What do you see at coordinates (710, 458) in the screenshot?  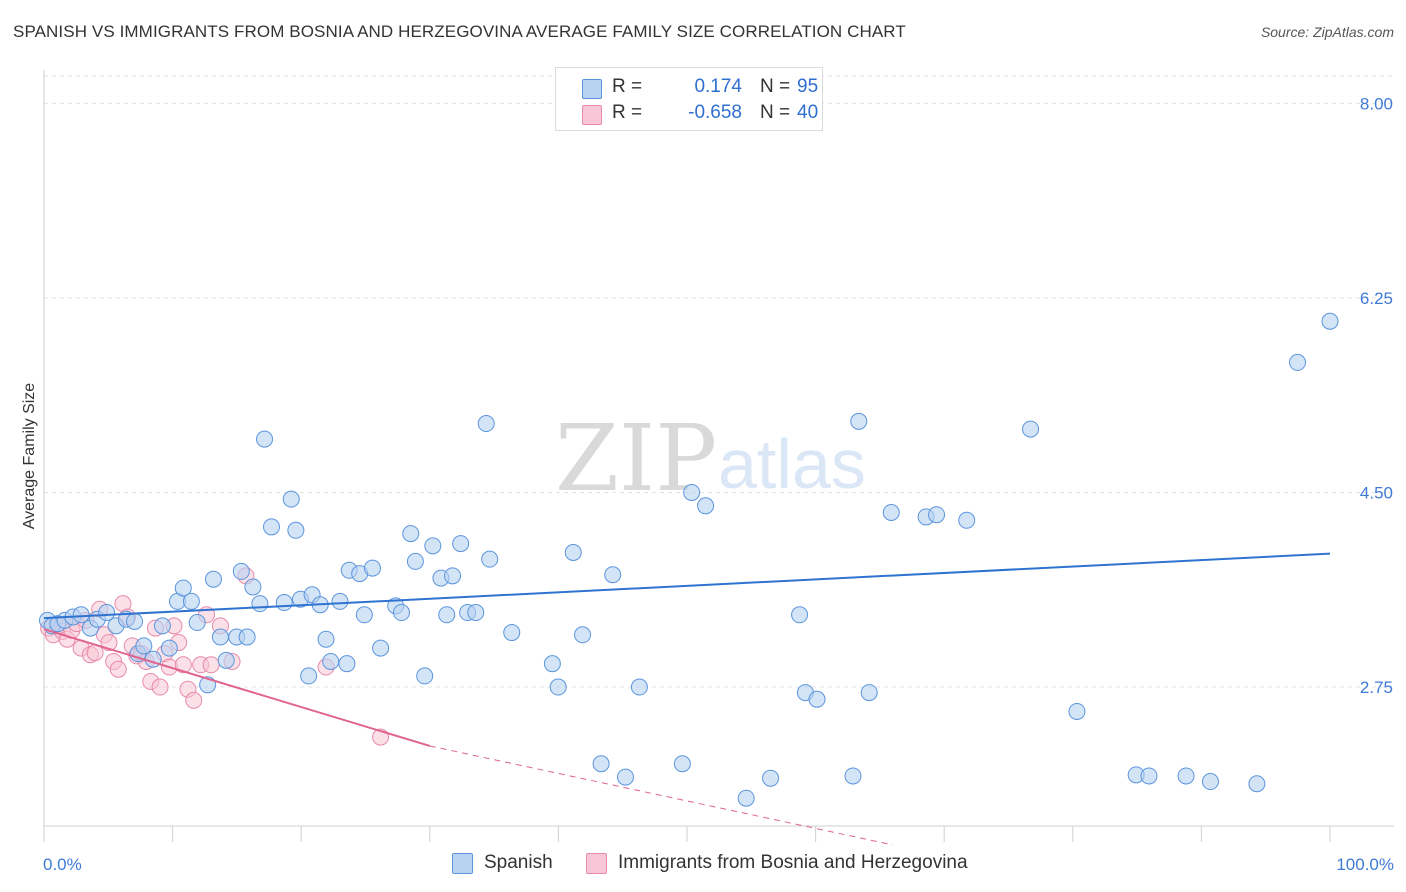 I see `watermark: ZIP atlas` at bounding box center [710, 458].